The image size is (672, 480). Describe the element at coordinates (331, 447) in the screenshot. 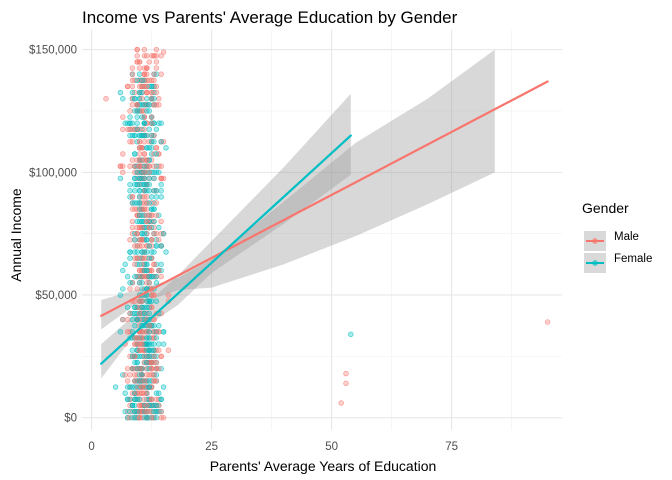

I see `x-tick-label: 50` at that location.